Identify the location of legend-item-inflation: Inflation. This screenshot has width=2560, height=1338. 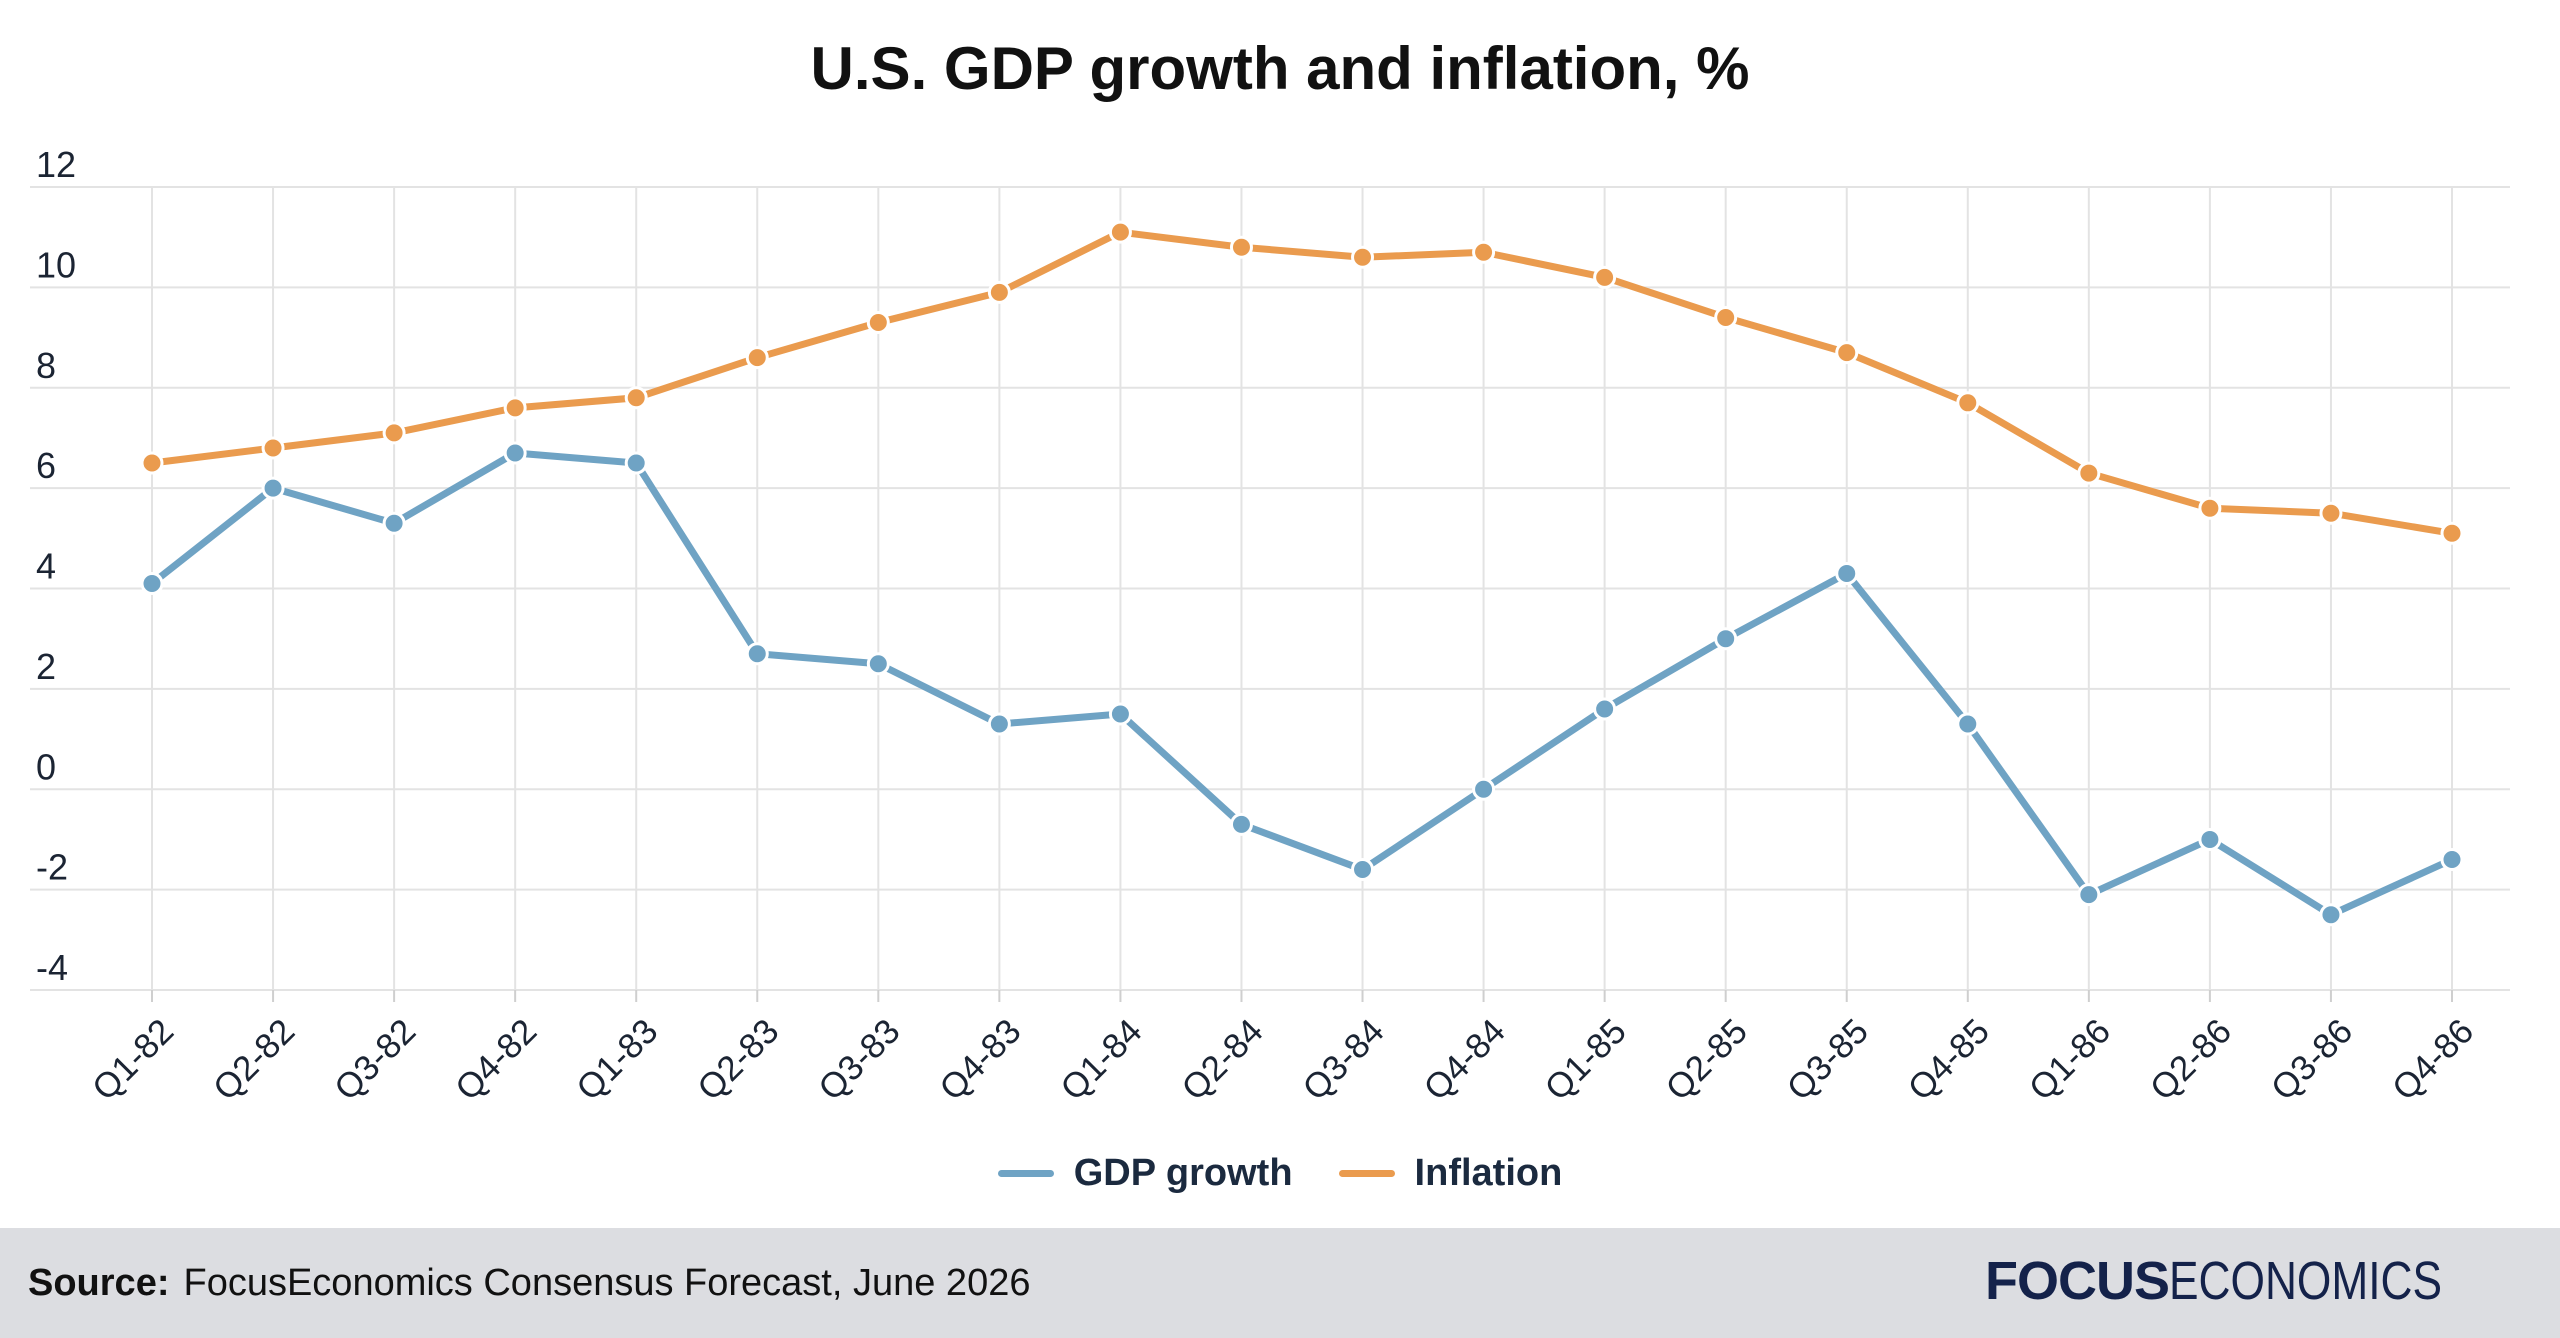
(1450, 1173).